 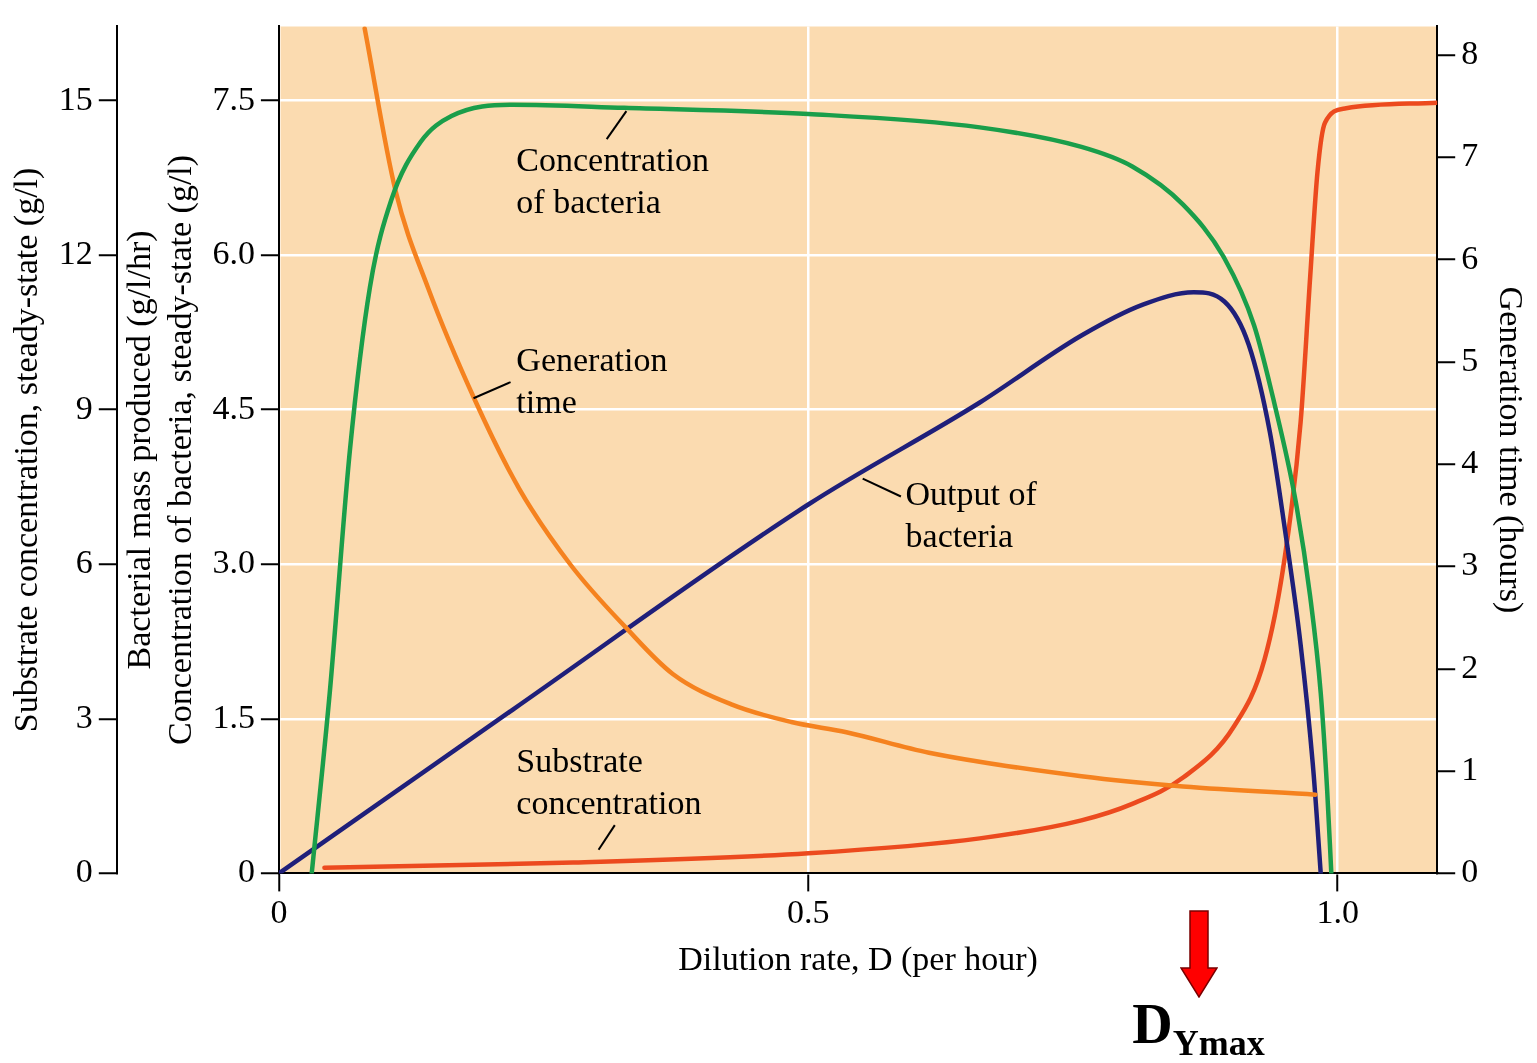 I want to click on y2-tick-label: 8, so click(x=1470, y=52).